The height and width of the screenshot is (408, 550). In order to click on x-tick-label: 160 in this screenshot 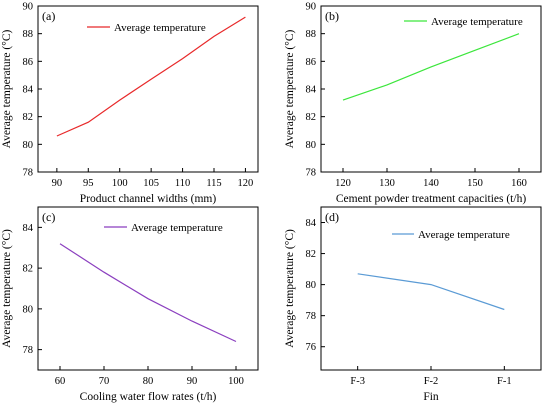, I will do `click(519, 183)`.